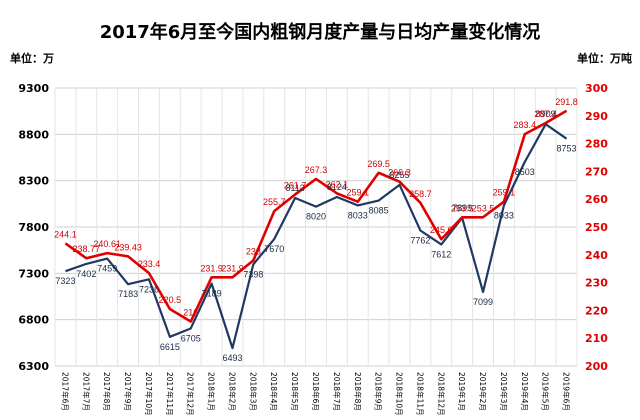  Describe the element at coordinates (567, 391) in the screenshot. I see `x-tick-label: 2019年6月` at that location.